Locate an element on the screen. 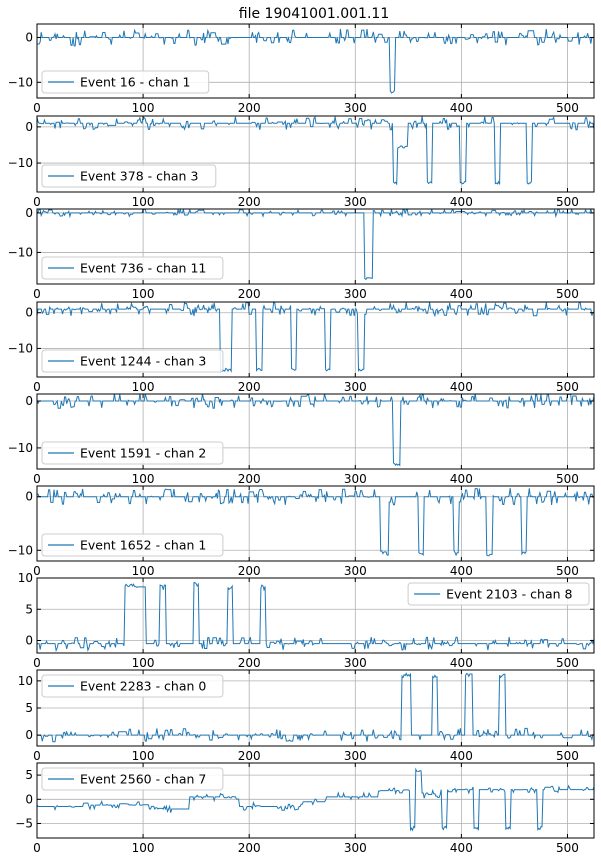  legend: Event 2283 - chan 0 is located at coordinates (132, 686).